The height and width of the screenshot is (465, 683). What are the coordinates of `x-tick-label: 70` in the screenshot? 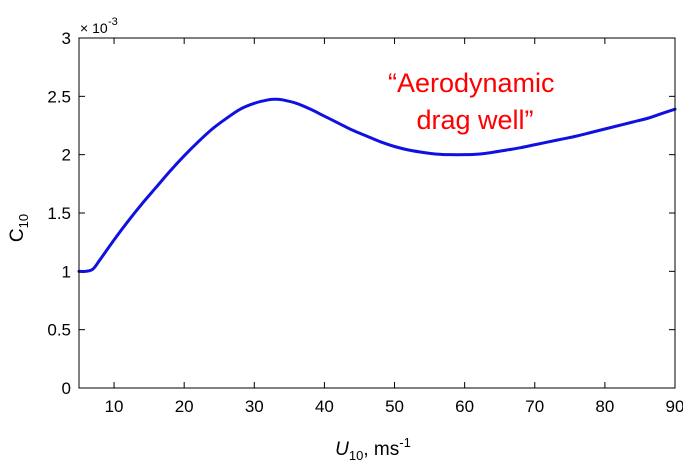 It's located at (534, 406).